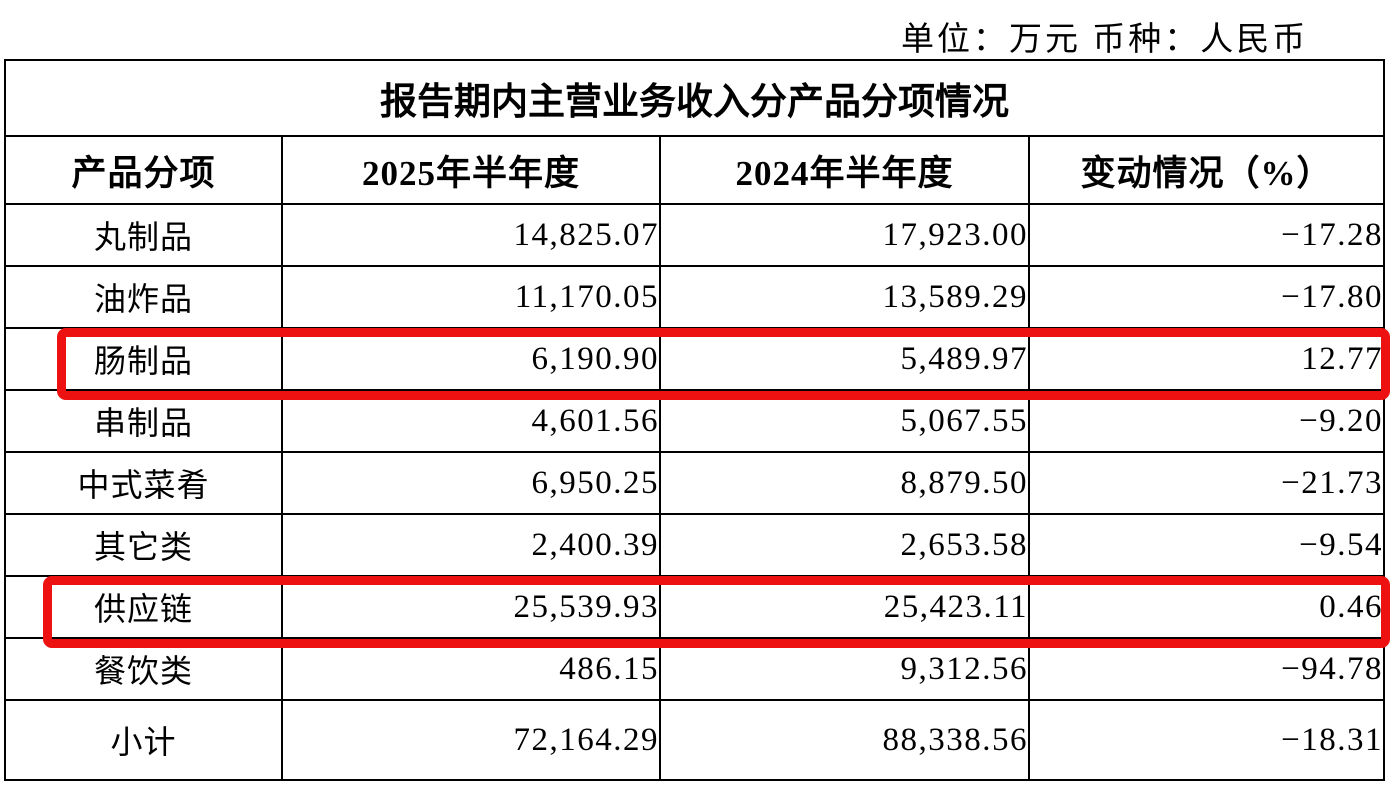 The height and width of the screenshot is (807, 1391). I want to click on col-header-2024-half-year: 2024年半年度, so click(844, 170).